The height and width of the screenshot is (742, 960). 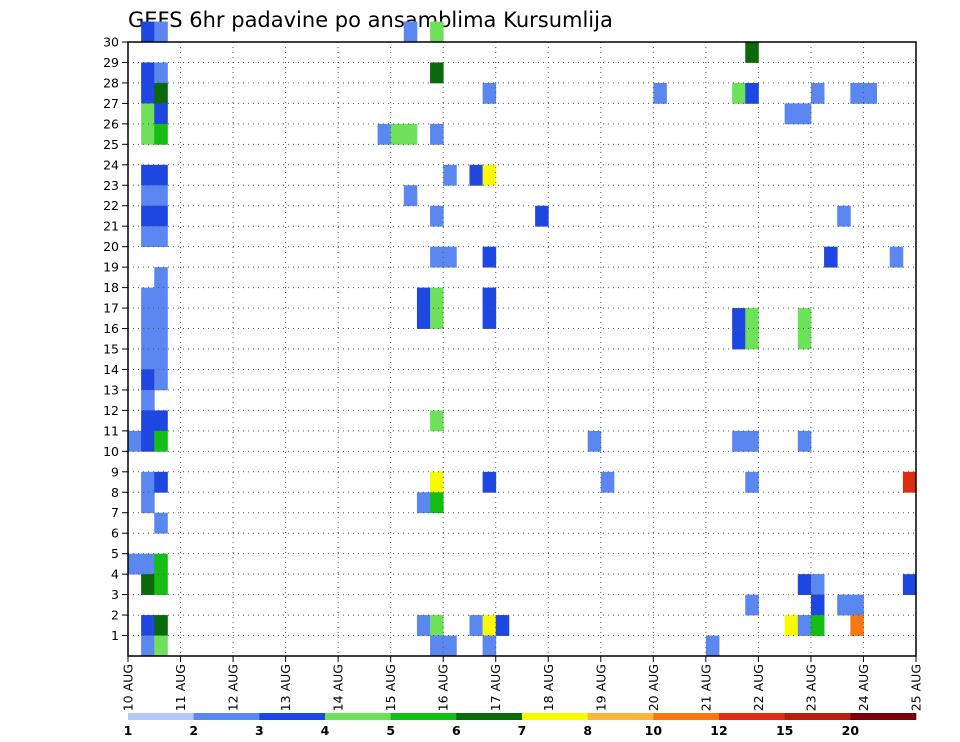 I want to click on y-tick-label: 13, so click(x=111, y=389).